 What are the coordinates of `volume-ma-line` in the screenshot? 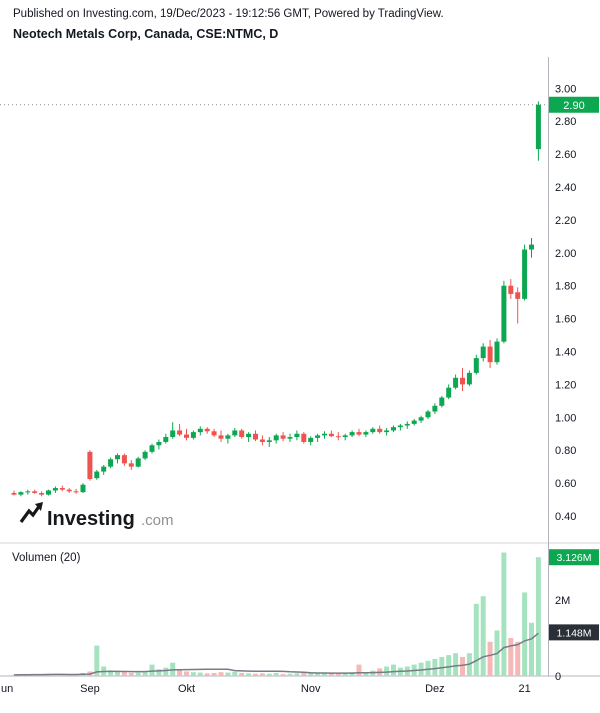 It's located at (276, 654).